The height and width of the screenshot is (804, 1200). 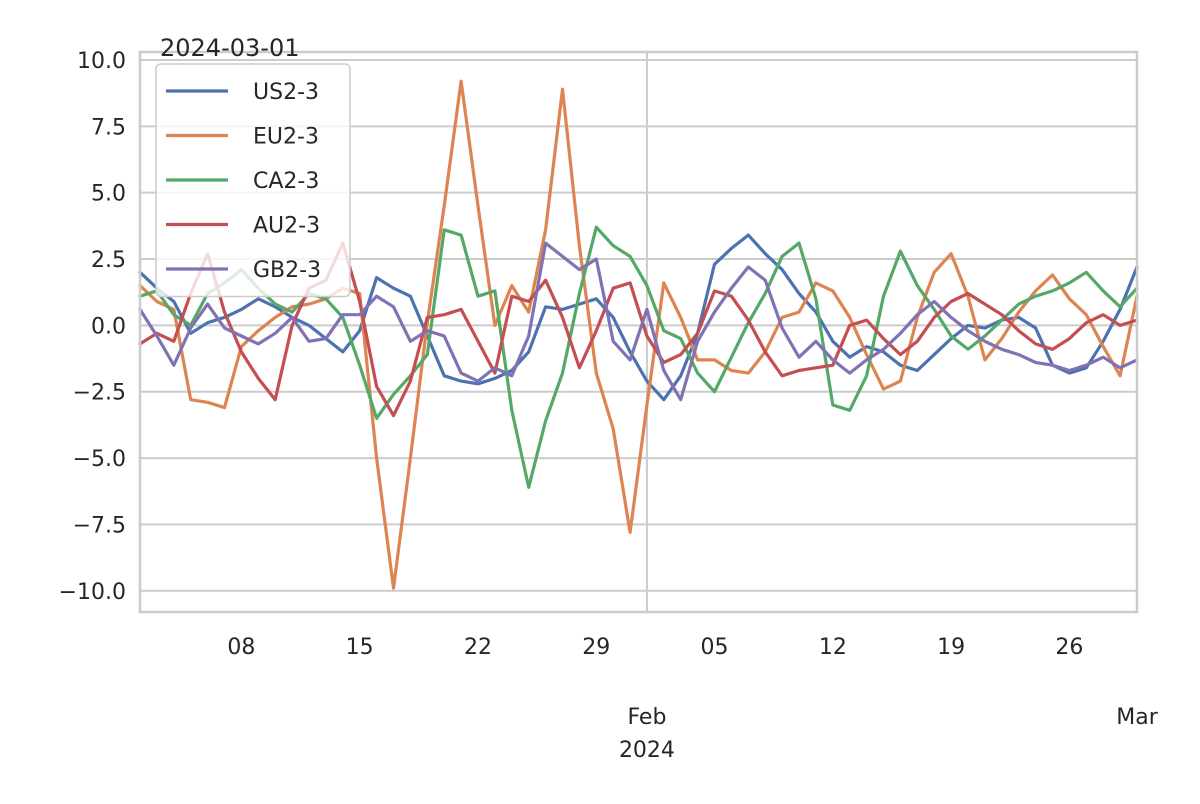 What do you see at coordinates (108, 194) in the screenshot?
I see `y-tick-label: 5.0` at bounding box center [108, 194].